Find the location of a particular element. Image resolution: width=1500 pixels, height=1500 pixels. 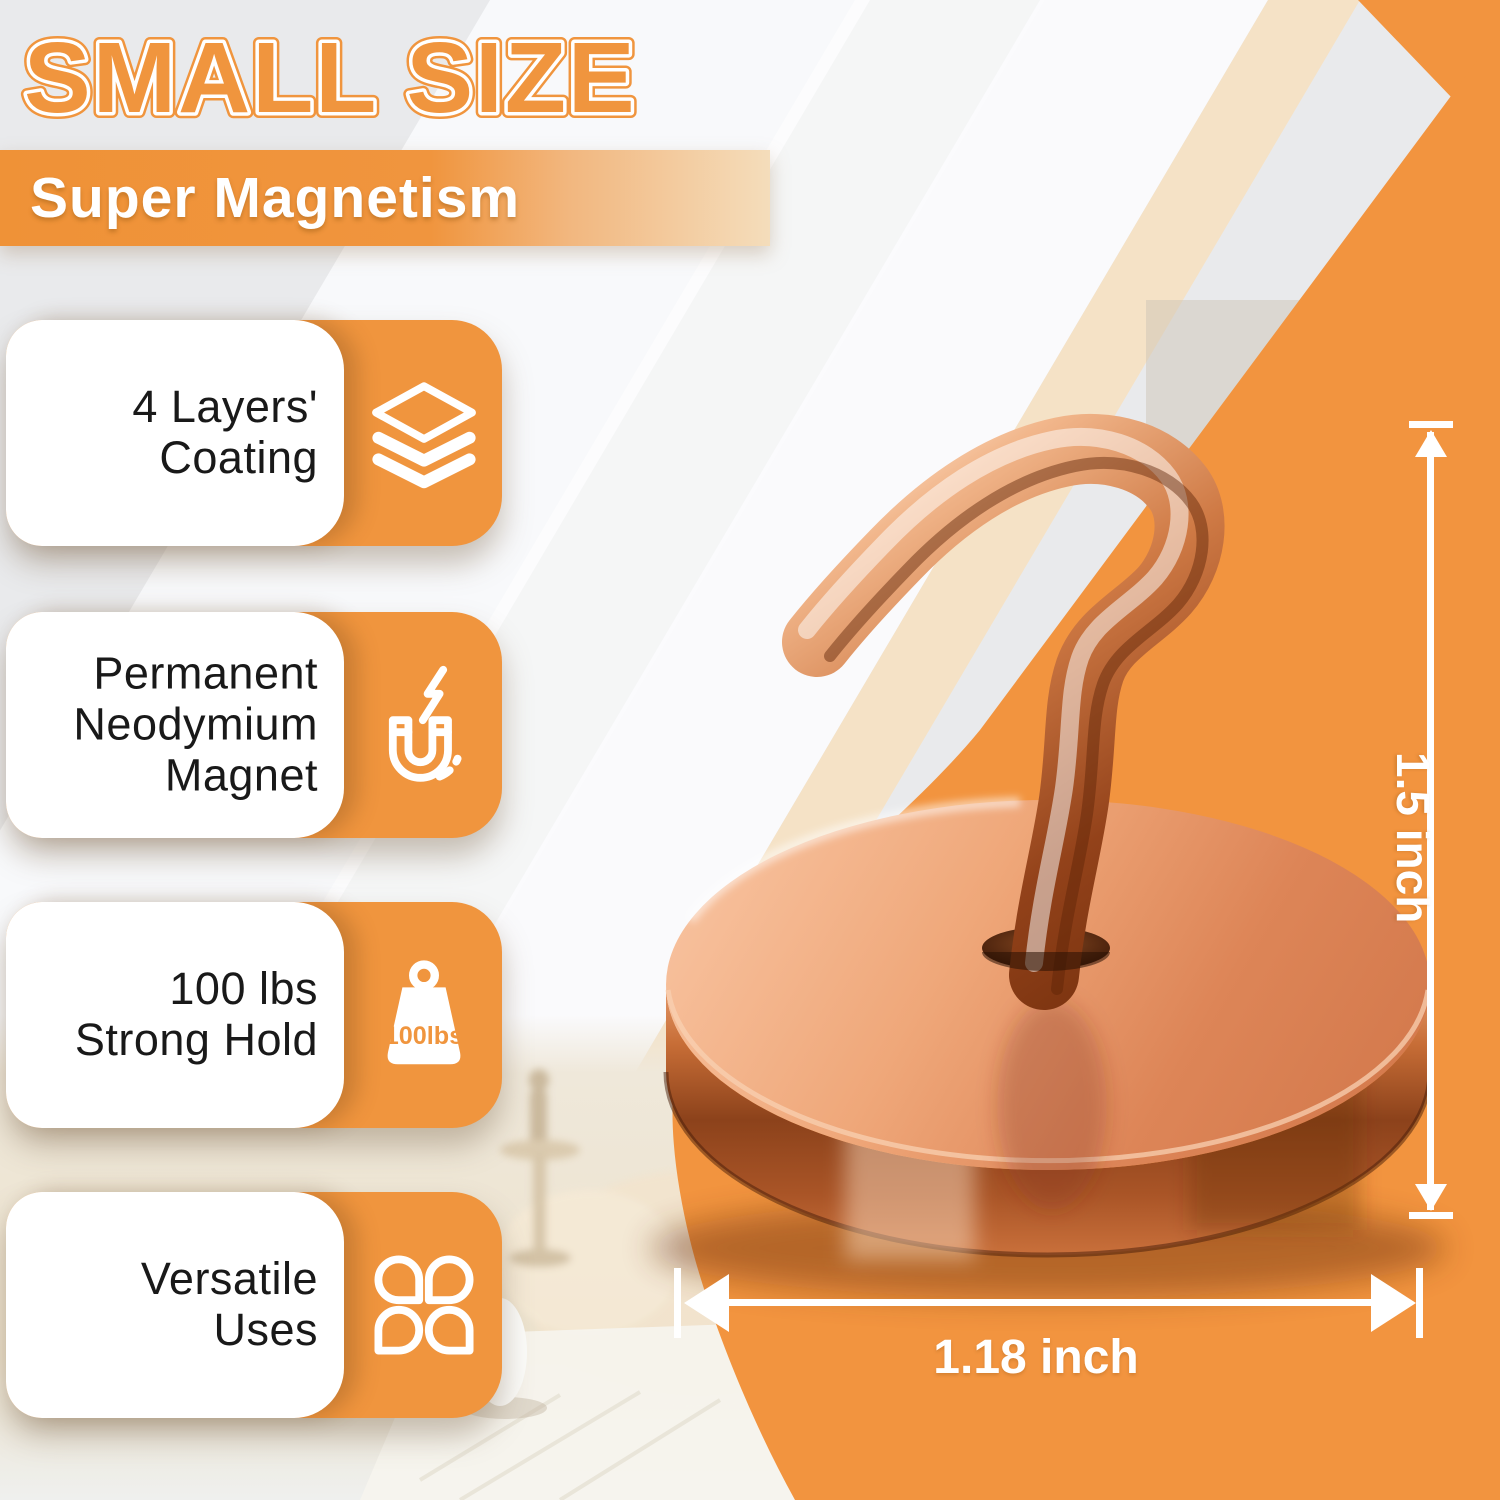

magnet-icon is located at coordinates (424, 725).